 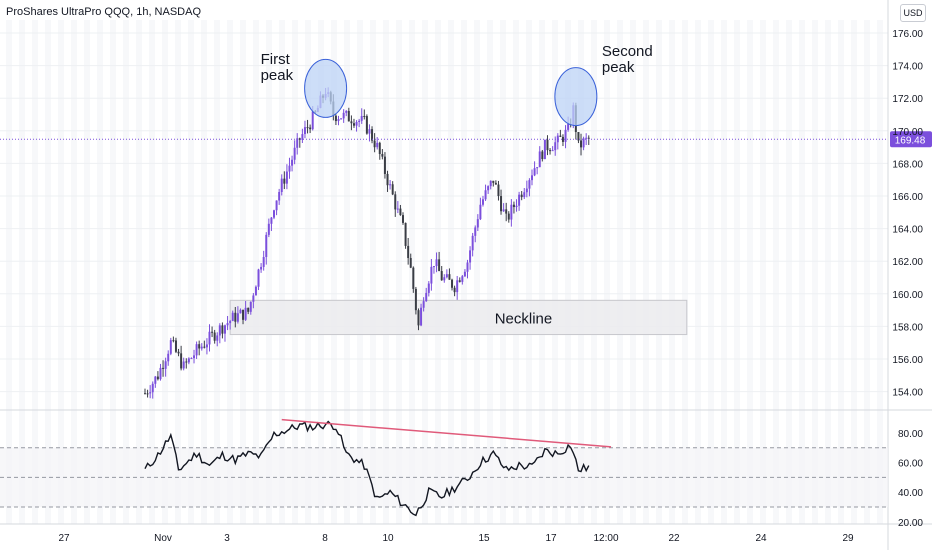 What do you see at coordinates (524, 318) in the screenshot?
I see `neckline-label: Neckline` at bounding box center [524, 318].